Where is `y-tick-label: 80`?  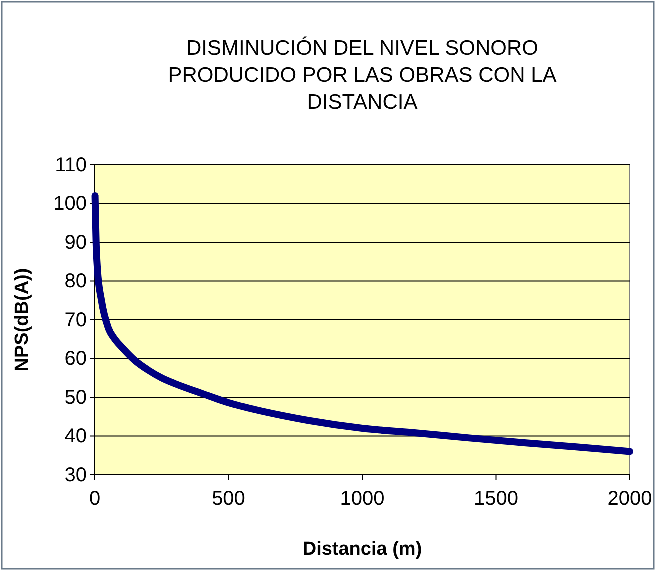
y-tick-label: 80 is located at coordinates (75, 281).